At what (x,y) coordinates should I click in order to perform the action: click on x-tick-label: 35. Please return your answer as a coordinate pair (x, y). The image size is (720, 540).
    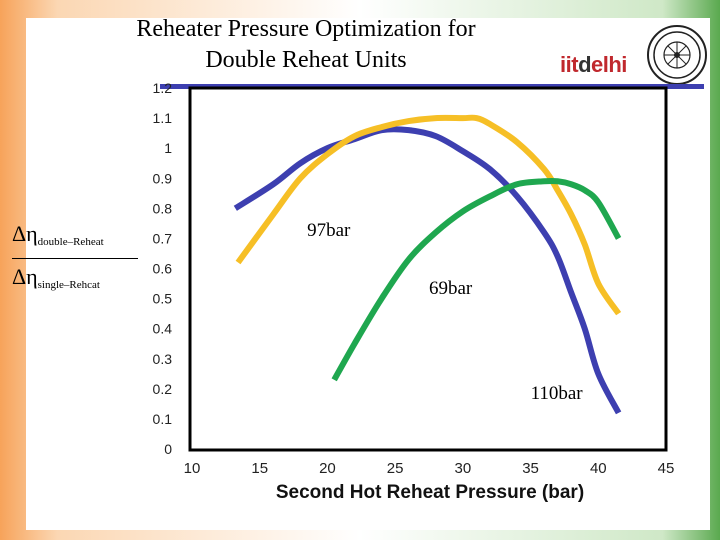
    Looking at the image, I should click on (530, 468).